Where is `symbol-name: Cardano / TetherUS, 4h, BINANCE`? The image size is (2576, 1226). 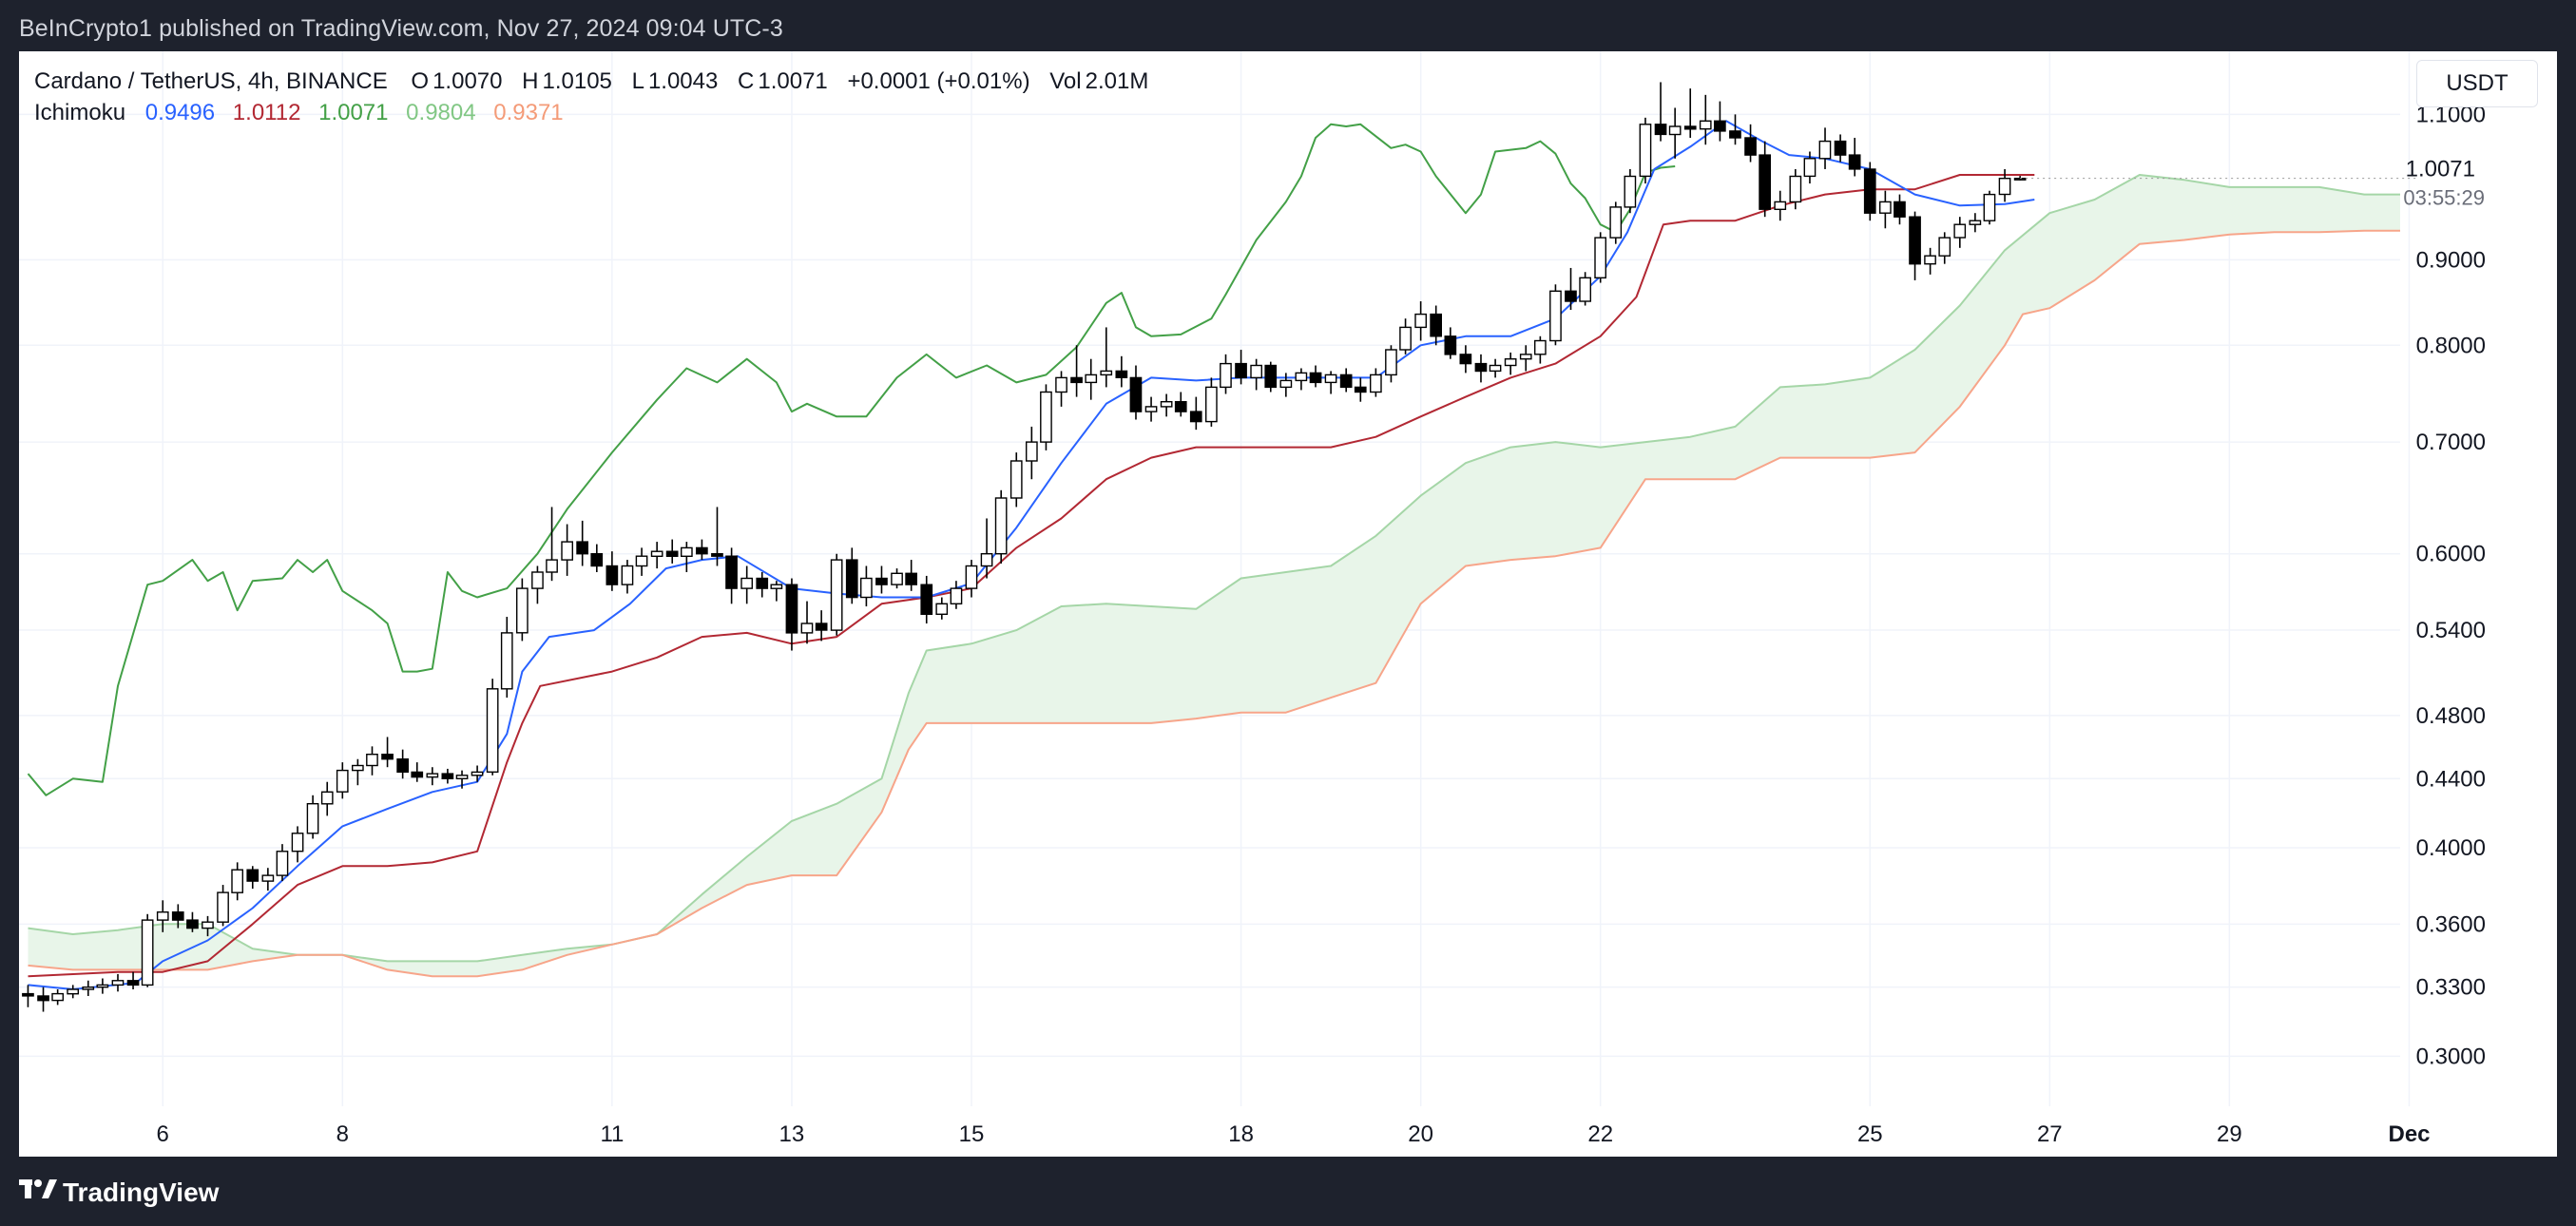
symbol-name: Cardano / TetherUS, 4h, BINANCE is located at coordinates (211, 81).